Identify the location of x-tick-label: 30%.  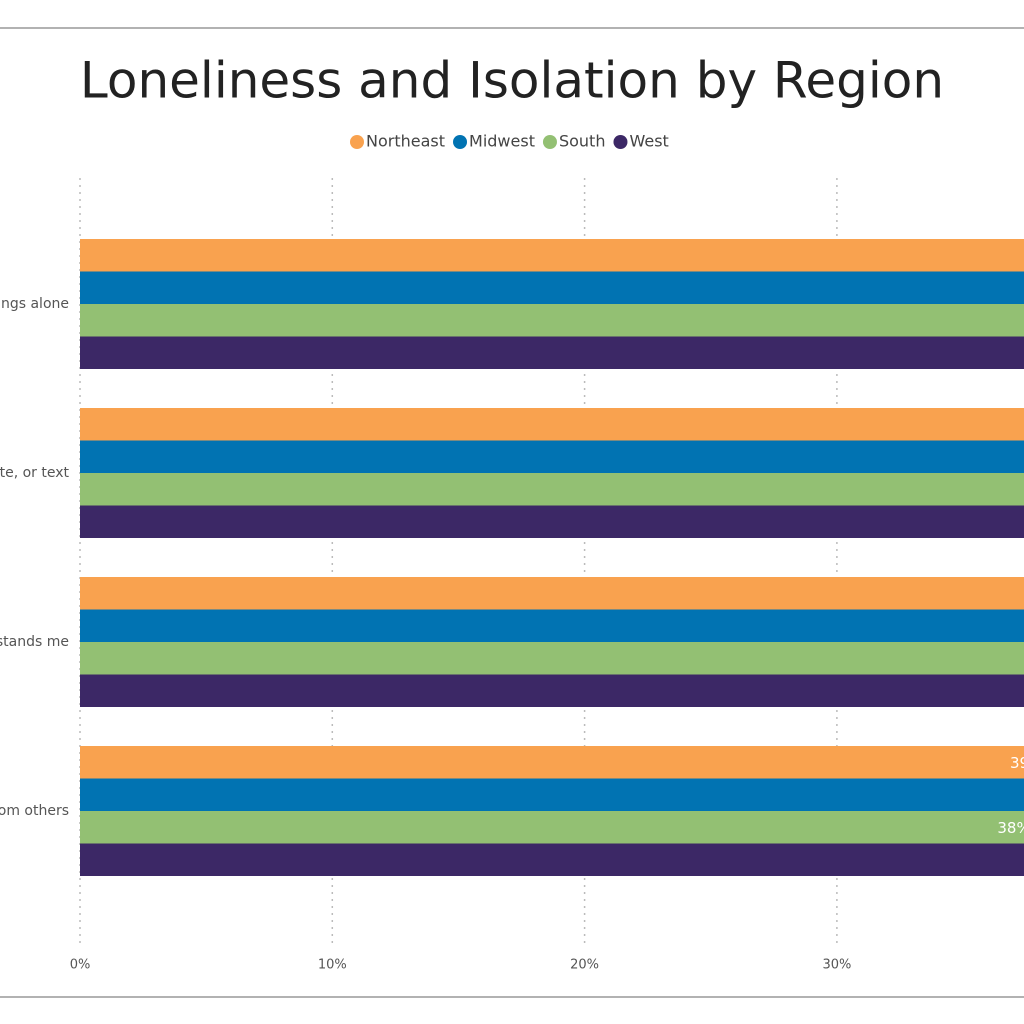
(836, 965).